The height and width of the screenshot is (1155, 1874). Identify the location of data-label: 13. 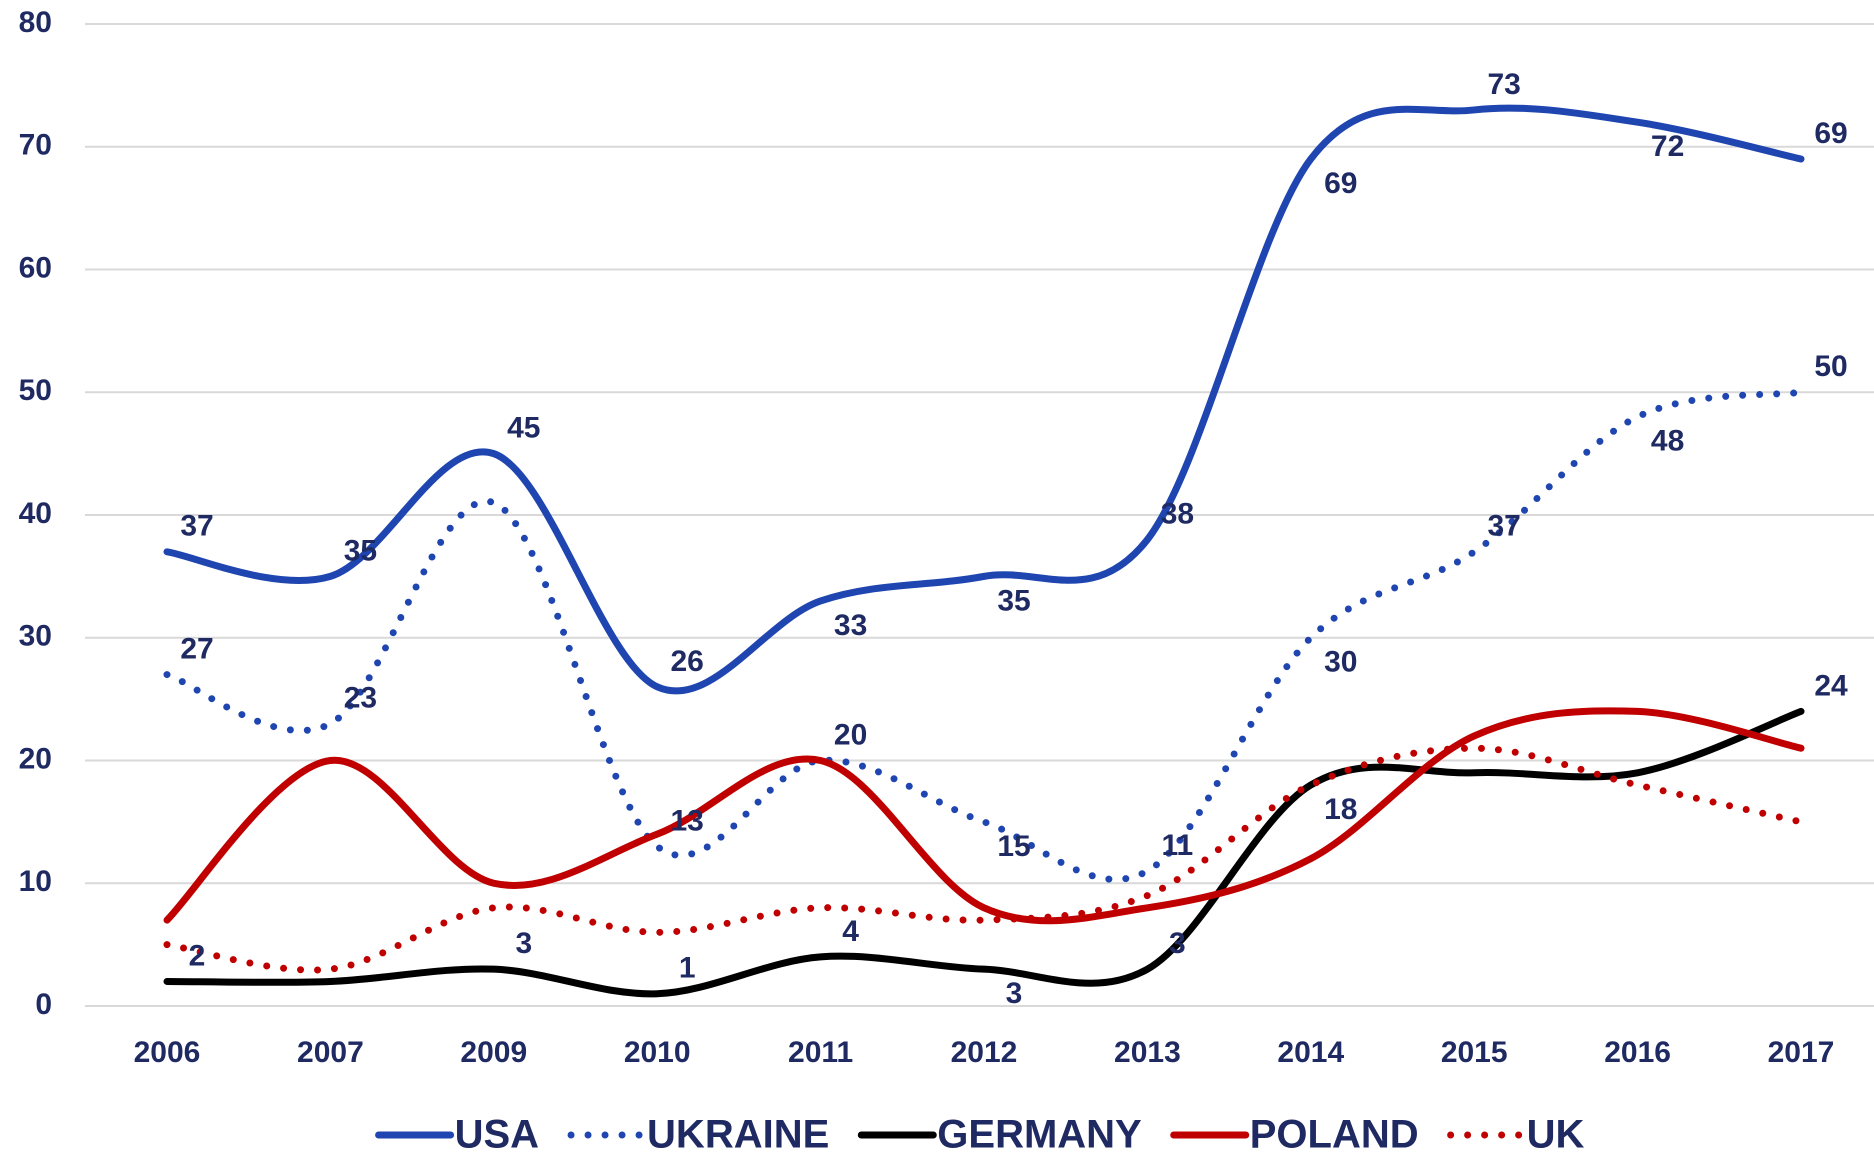
(687, 820).